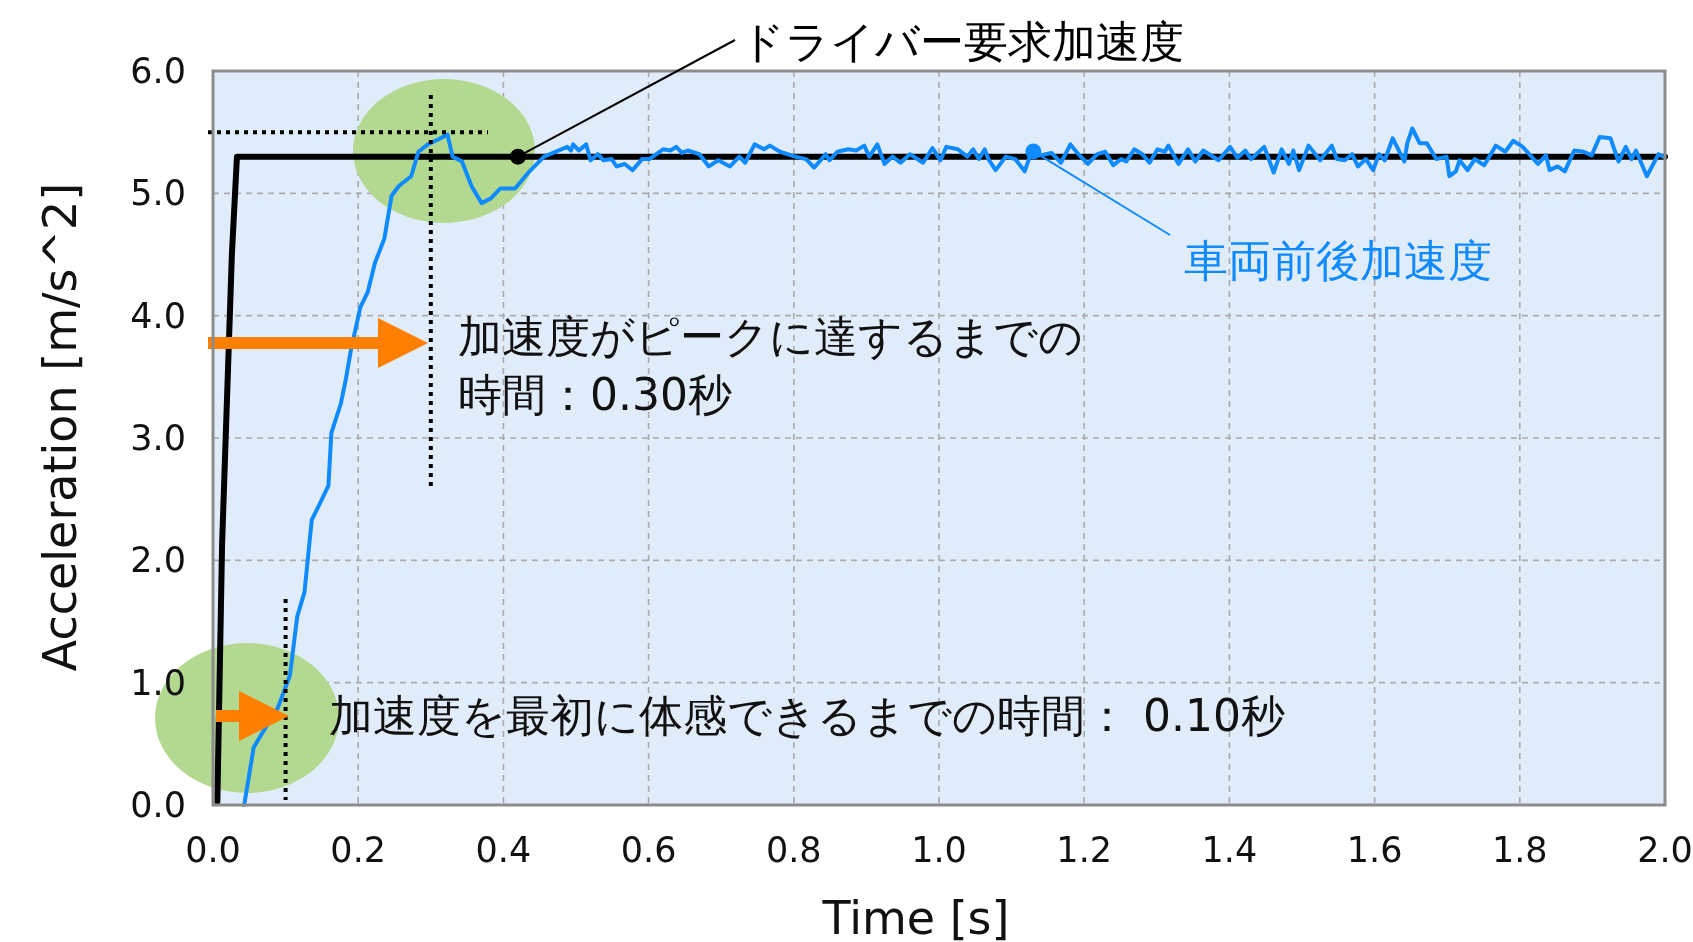 The width and height of the screenshot is (1693, 942). What do you see at coordinates (915, 916) in the screenshot?
I see `x-axis-title: Time [s]` at bounding box center [915, 916].